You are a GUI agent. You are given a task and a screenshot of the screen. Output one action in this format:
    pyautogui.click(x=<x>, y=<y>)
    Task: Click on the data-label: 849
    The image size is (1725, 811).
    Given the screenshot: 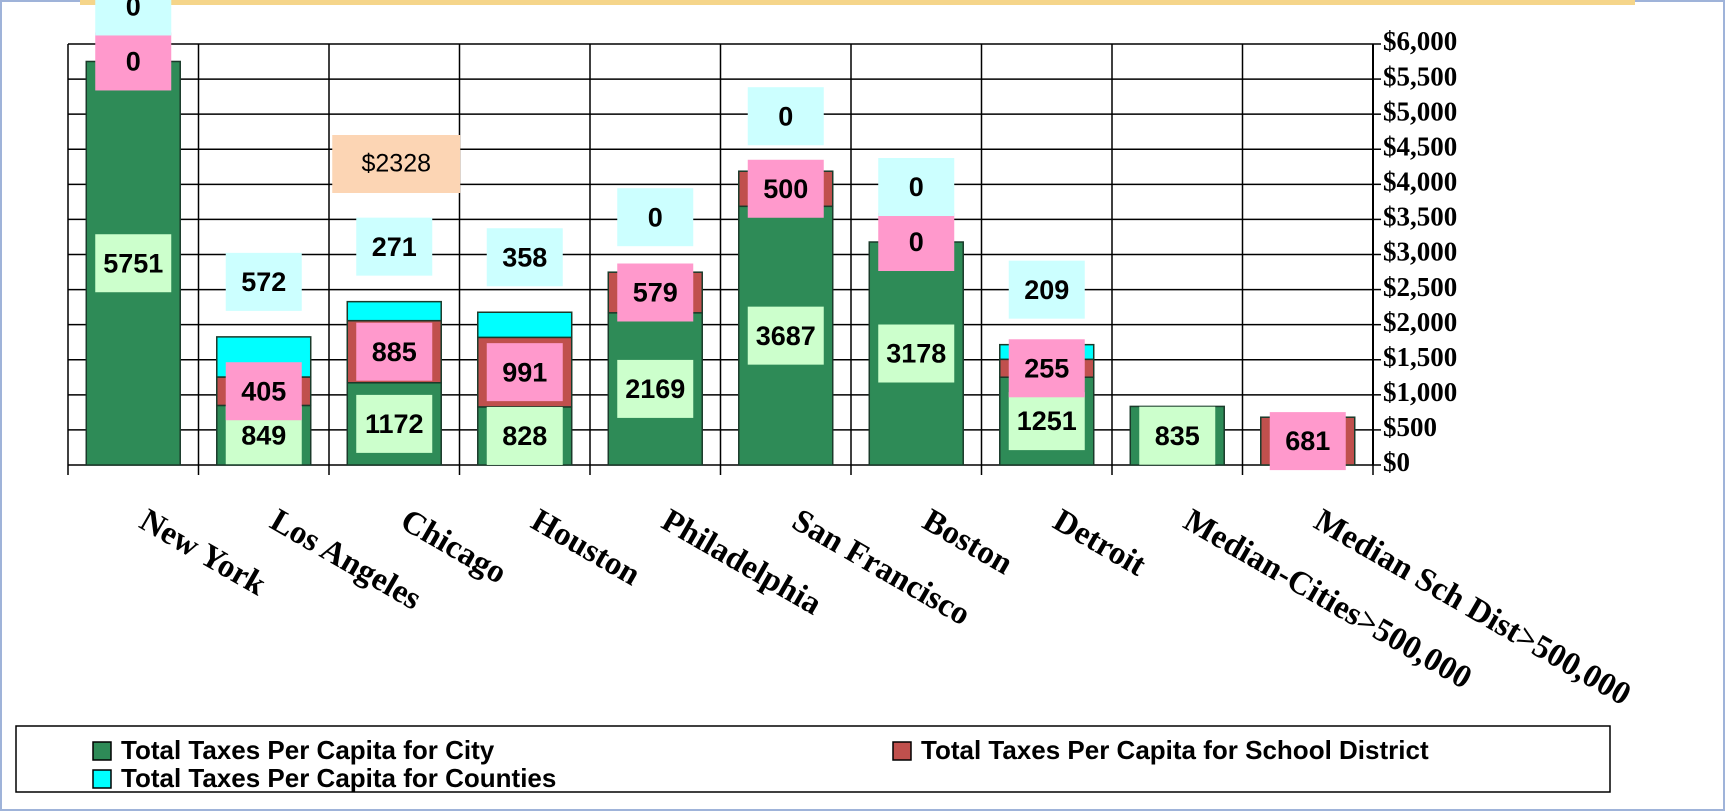 What is the action you would take?
    pyautogui.click(x=263, y=435)
    